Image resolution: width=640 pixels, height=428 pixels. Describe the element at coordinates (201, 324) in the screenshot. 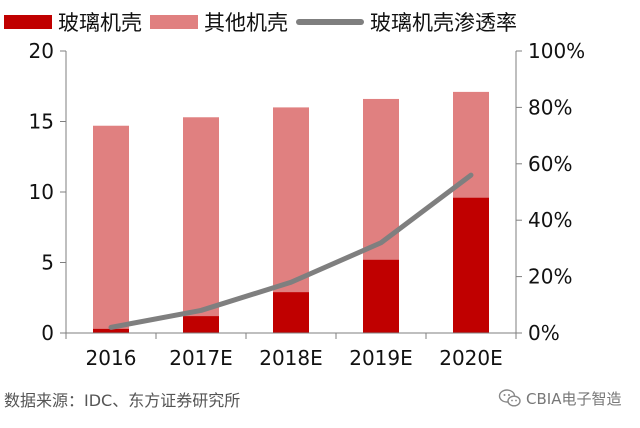

I see `bar-glass-2017E` at that location.